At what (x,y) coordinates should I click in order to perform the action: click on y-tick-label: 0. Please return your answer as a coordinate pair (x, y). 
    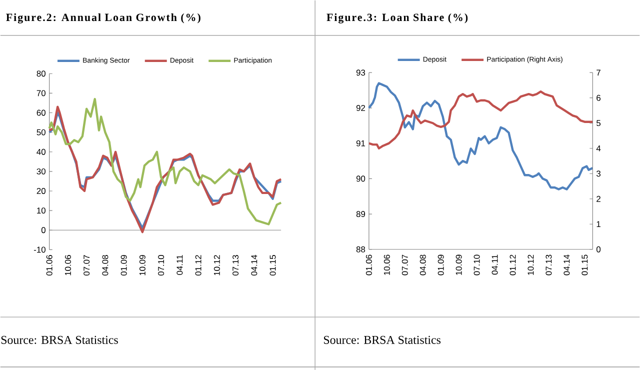
    Looking at the image, I should click on (43, 229).